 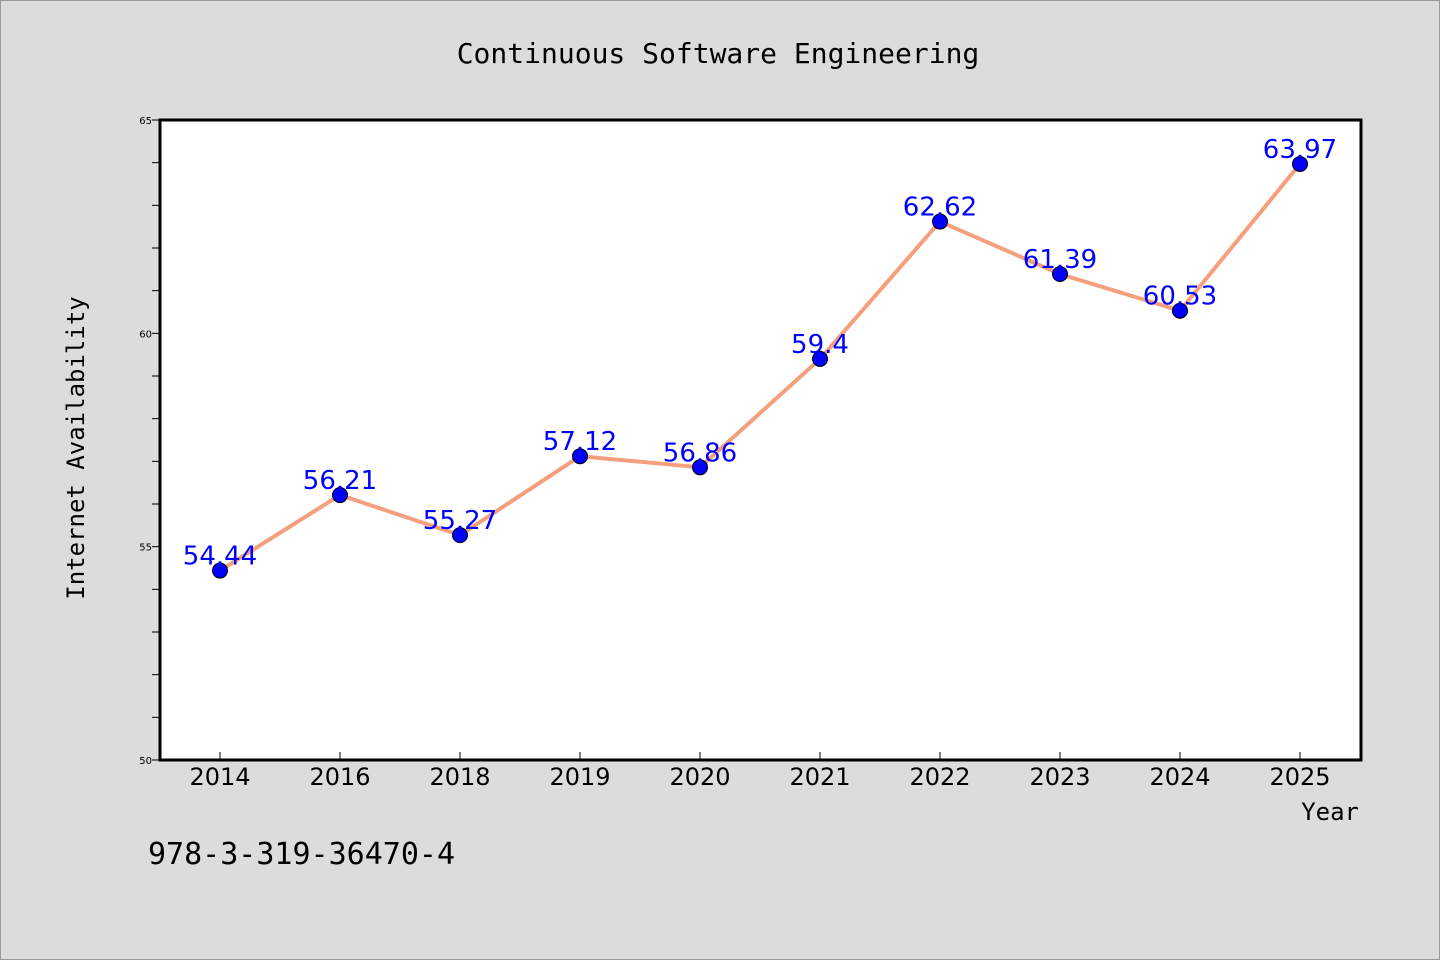 I want to click on data-point-label: 56.86, so click(x=700, y=453).